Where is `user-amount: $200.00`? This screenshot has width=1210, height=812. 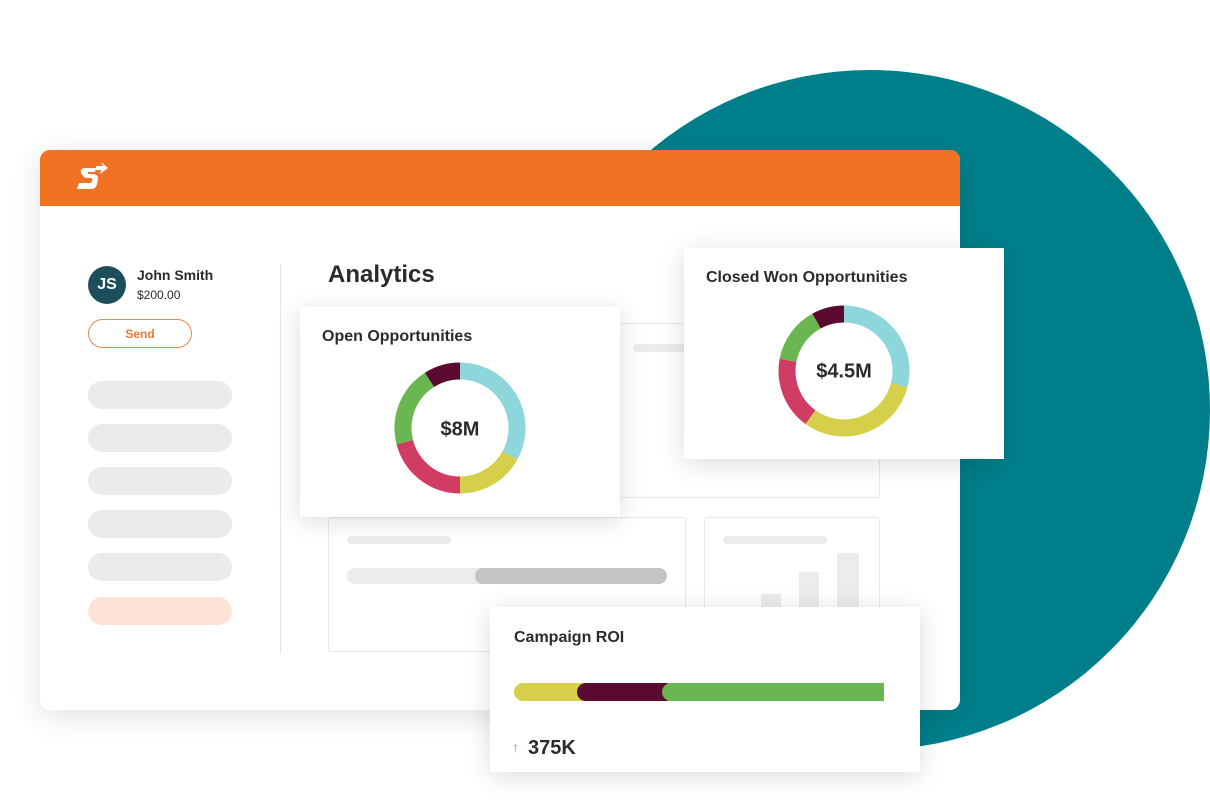
user-amount: $200.00 is located at coordinates (159, 295).